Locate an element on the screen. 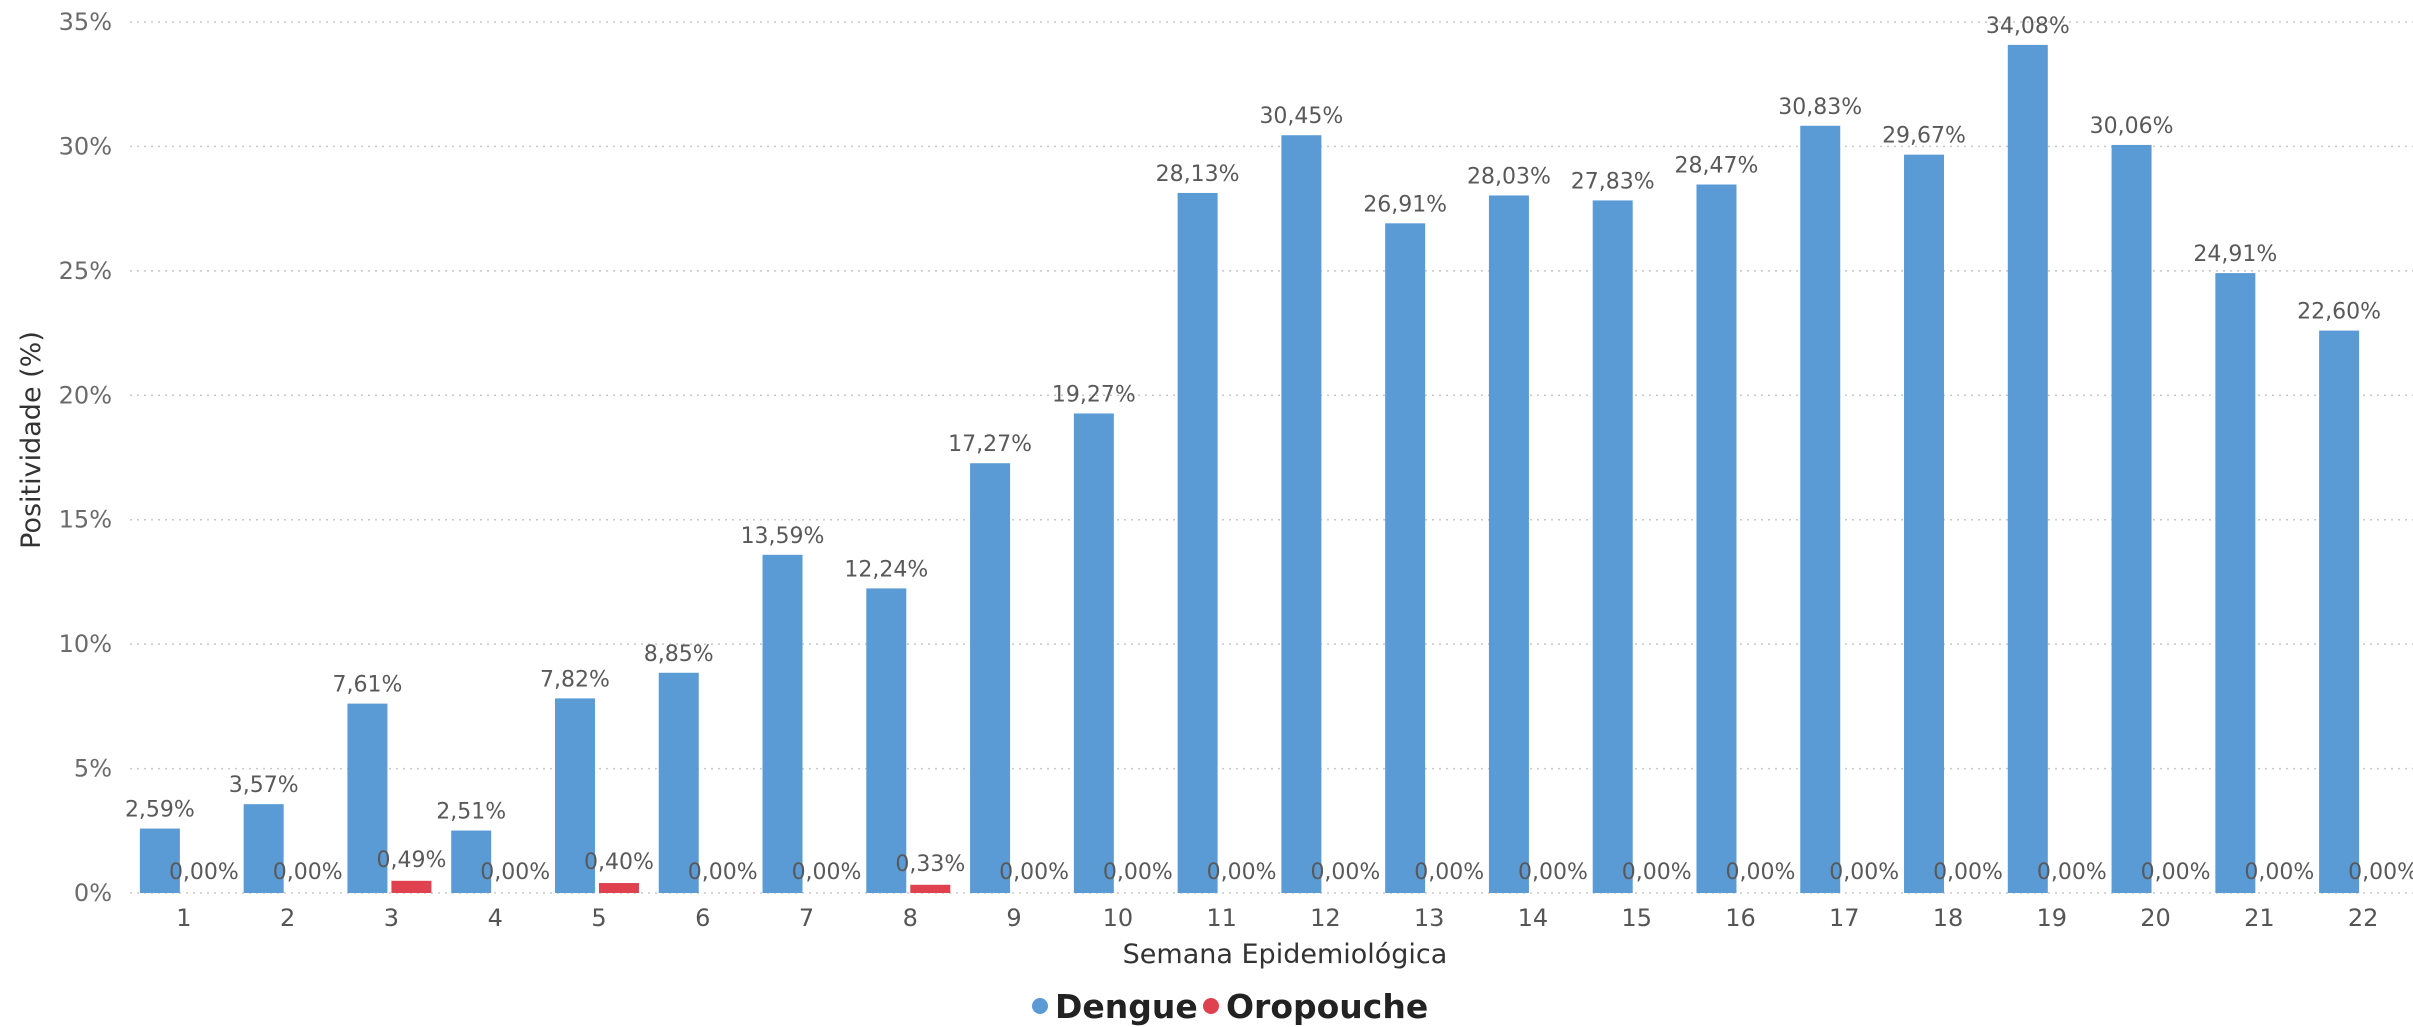  x-tick-label: 18 is located at coordinates (1948, 918).